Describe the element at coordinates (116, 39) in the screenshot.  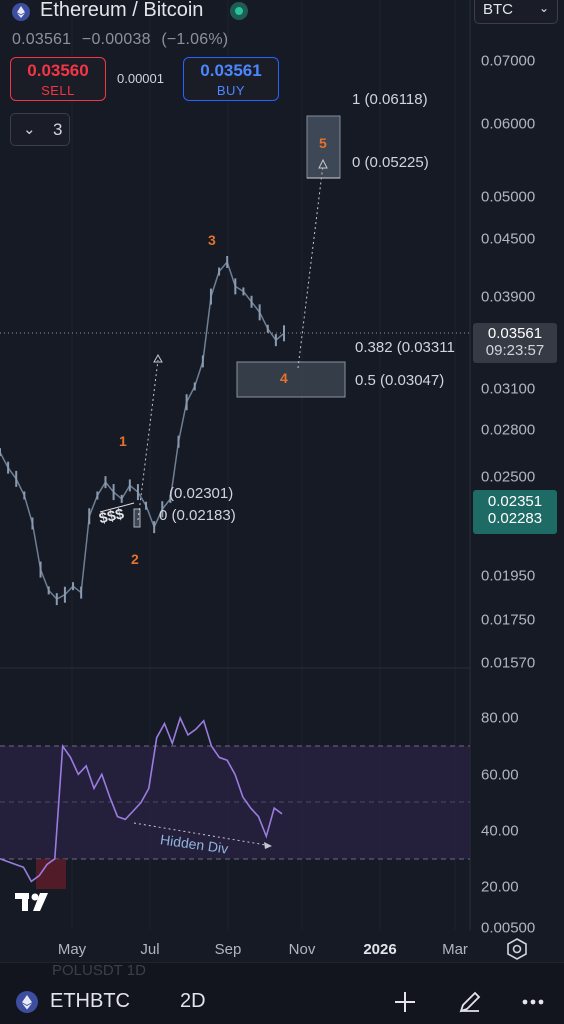
I see `price-change: −0.00038` at that location.